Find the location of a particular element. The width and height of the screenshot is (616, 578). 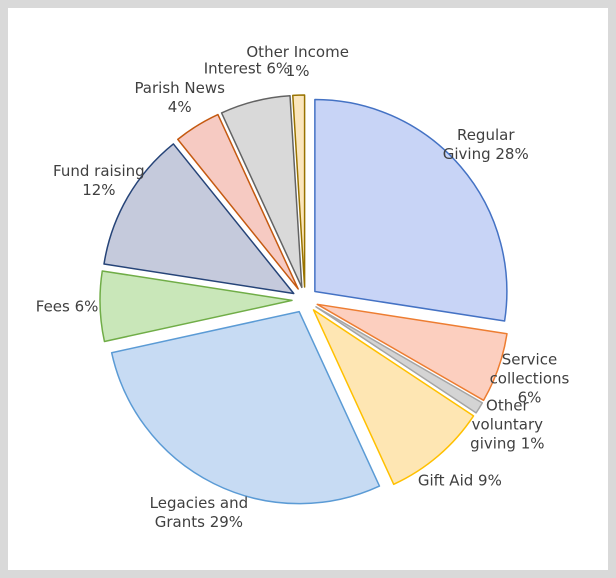

category-label: Fees is located at coordinates (52, 306).